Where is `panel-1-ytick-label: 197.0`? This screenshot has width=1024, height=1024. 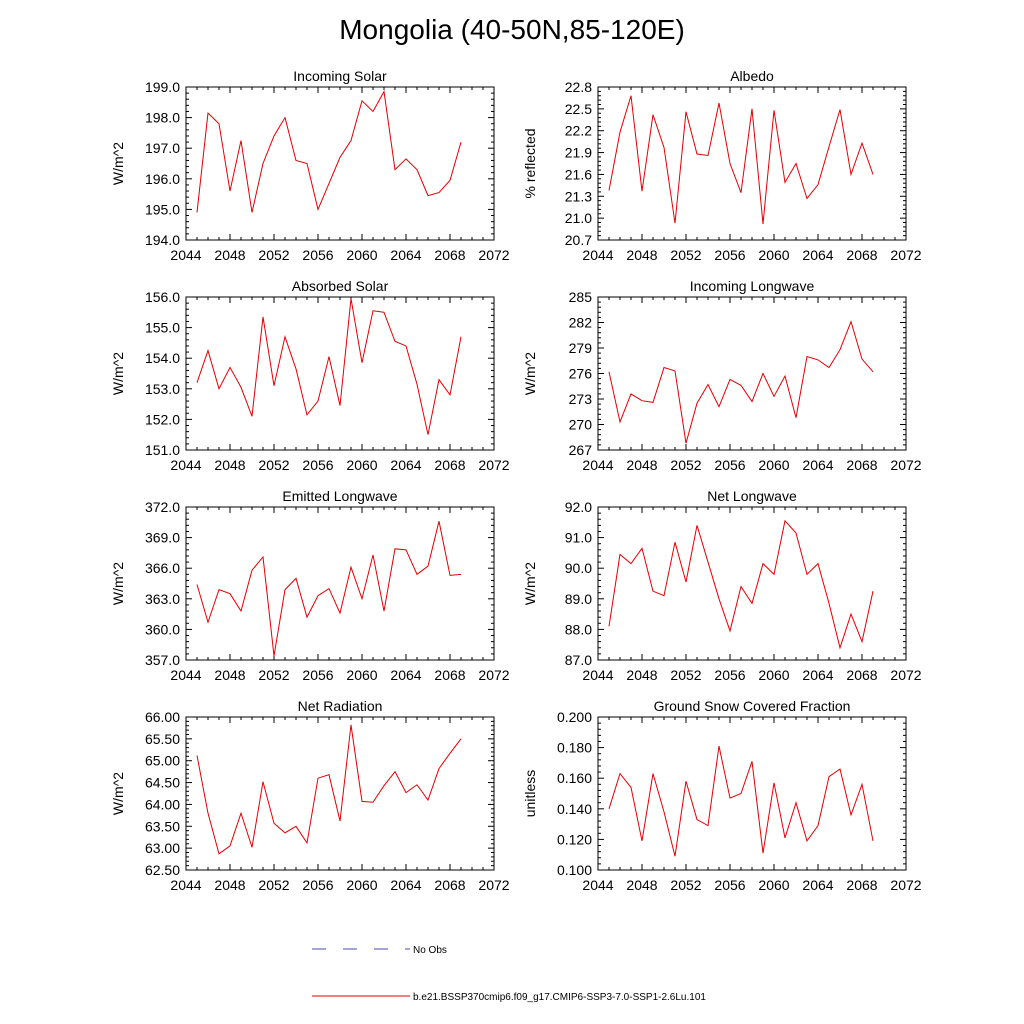 panel-1-ytick-label: 197.0 is located at coordinates (162, 148).